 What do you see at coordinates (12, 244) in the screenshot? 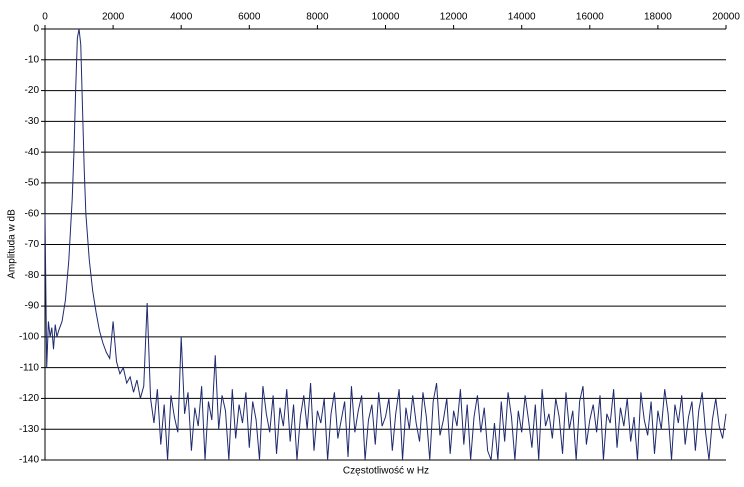
I see `y-axis-title: Amplituda w dB` at bounding box center [12, 244].